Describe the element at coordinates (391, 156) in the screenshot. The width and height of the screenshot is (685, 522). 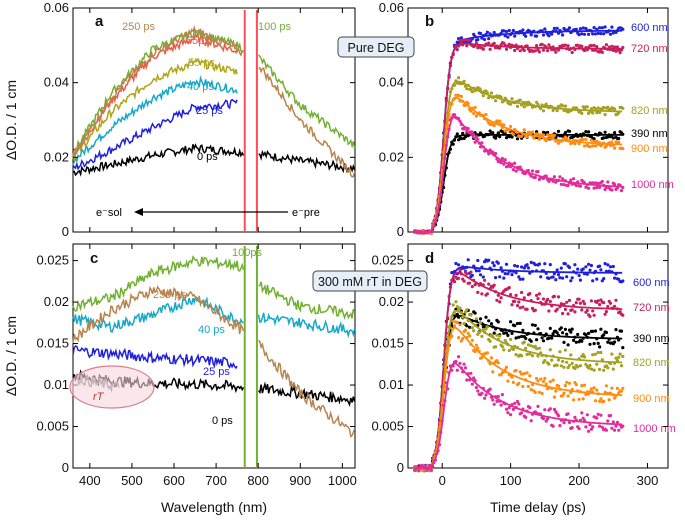
I see `y-tick-label: 0.02` at that location.